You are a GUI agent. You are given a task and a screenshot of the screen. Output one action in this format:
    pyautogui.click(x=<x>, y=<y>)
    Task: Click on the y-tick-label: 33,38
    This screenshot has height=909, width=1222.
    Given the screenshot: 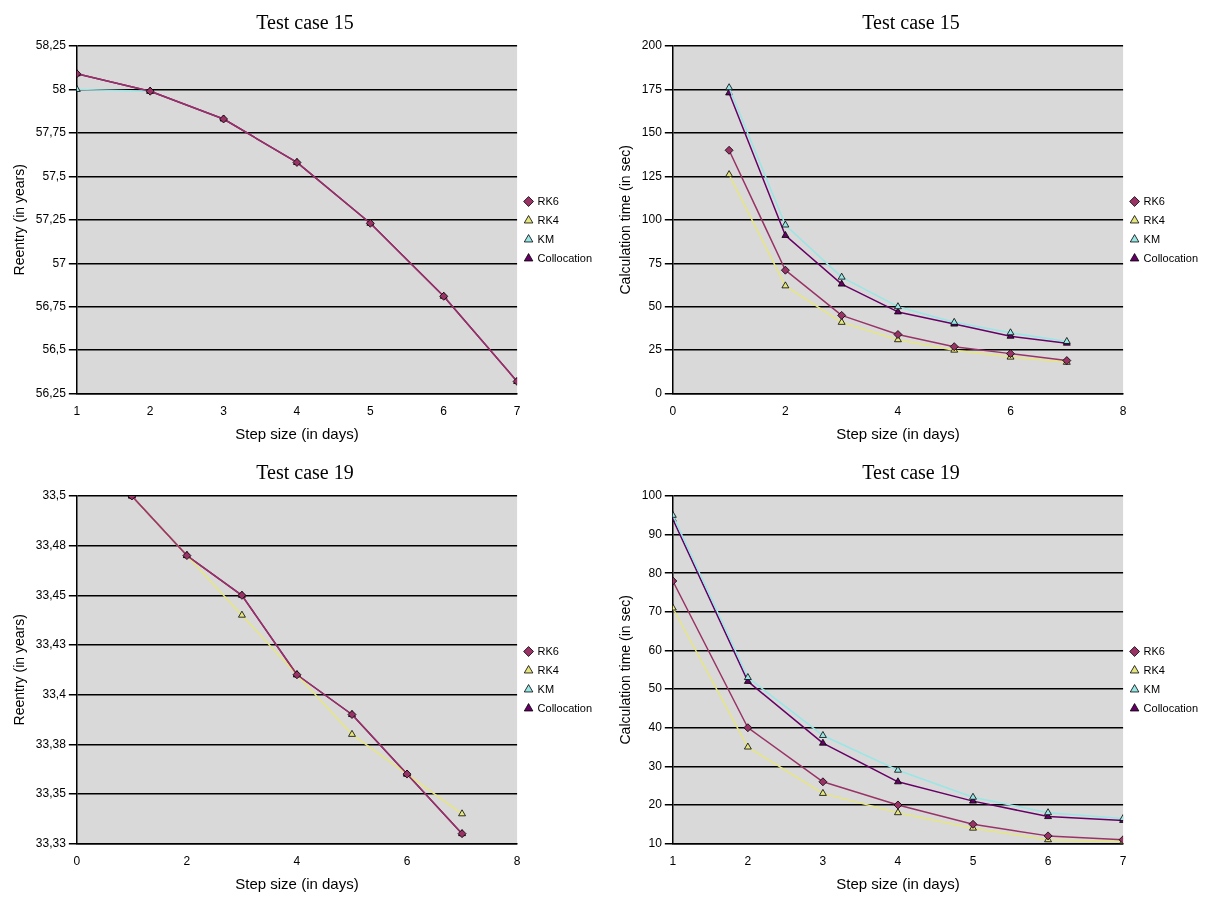 What is the action you would take?
    pyautogui.click(x=51, y=743)
    